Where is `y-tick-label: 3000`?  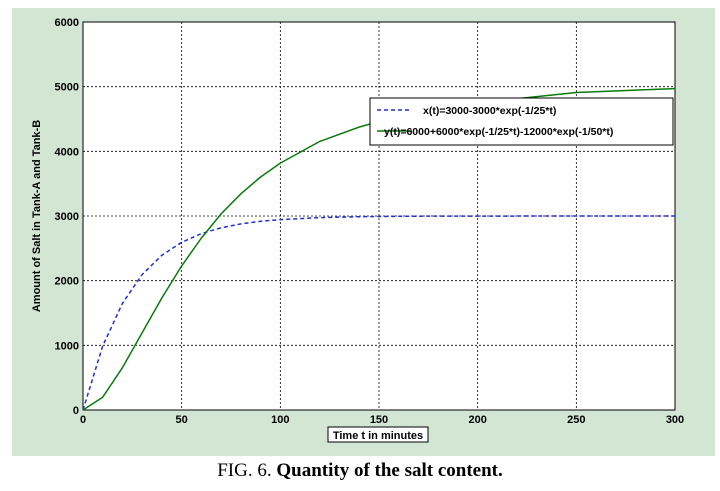
y-tick-label: 3000 is located at coordinates (67, 217).